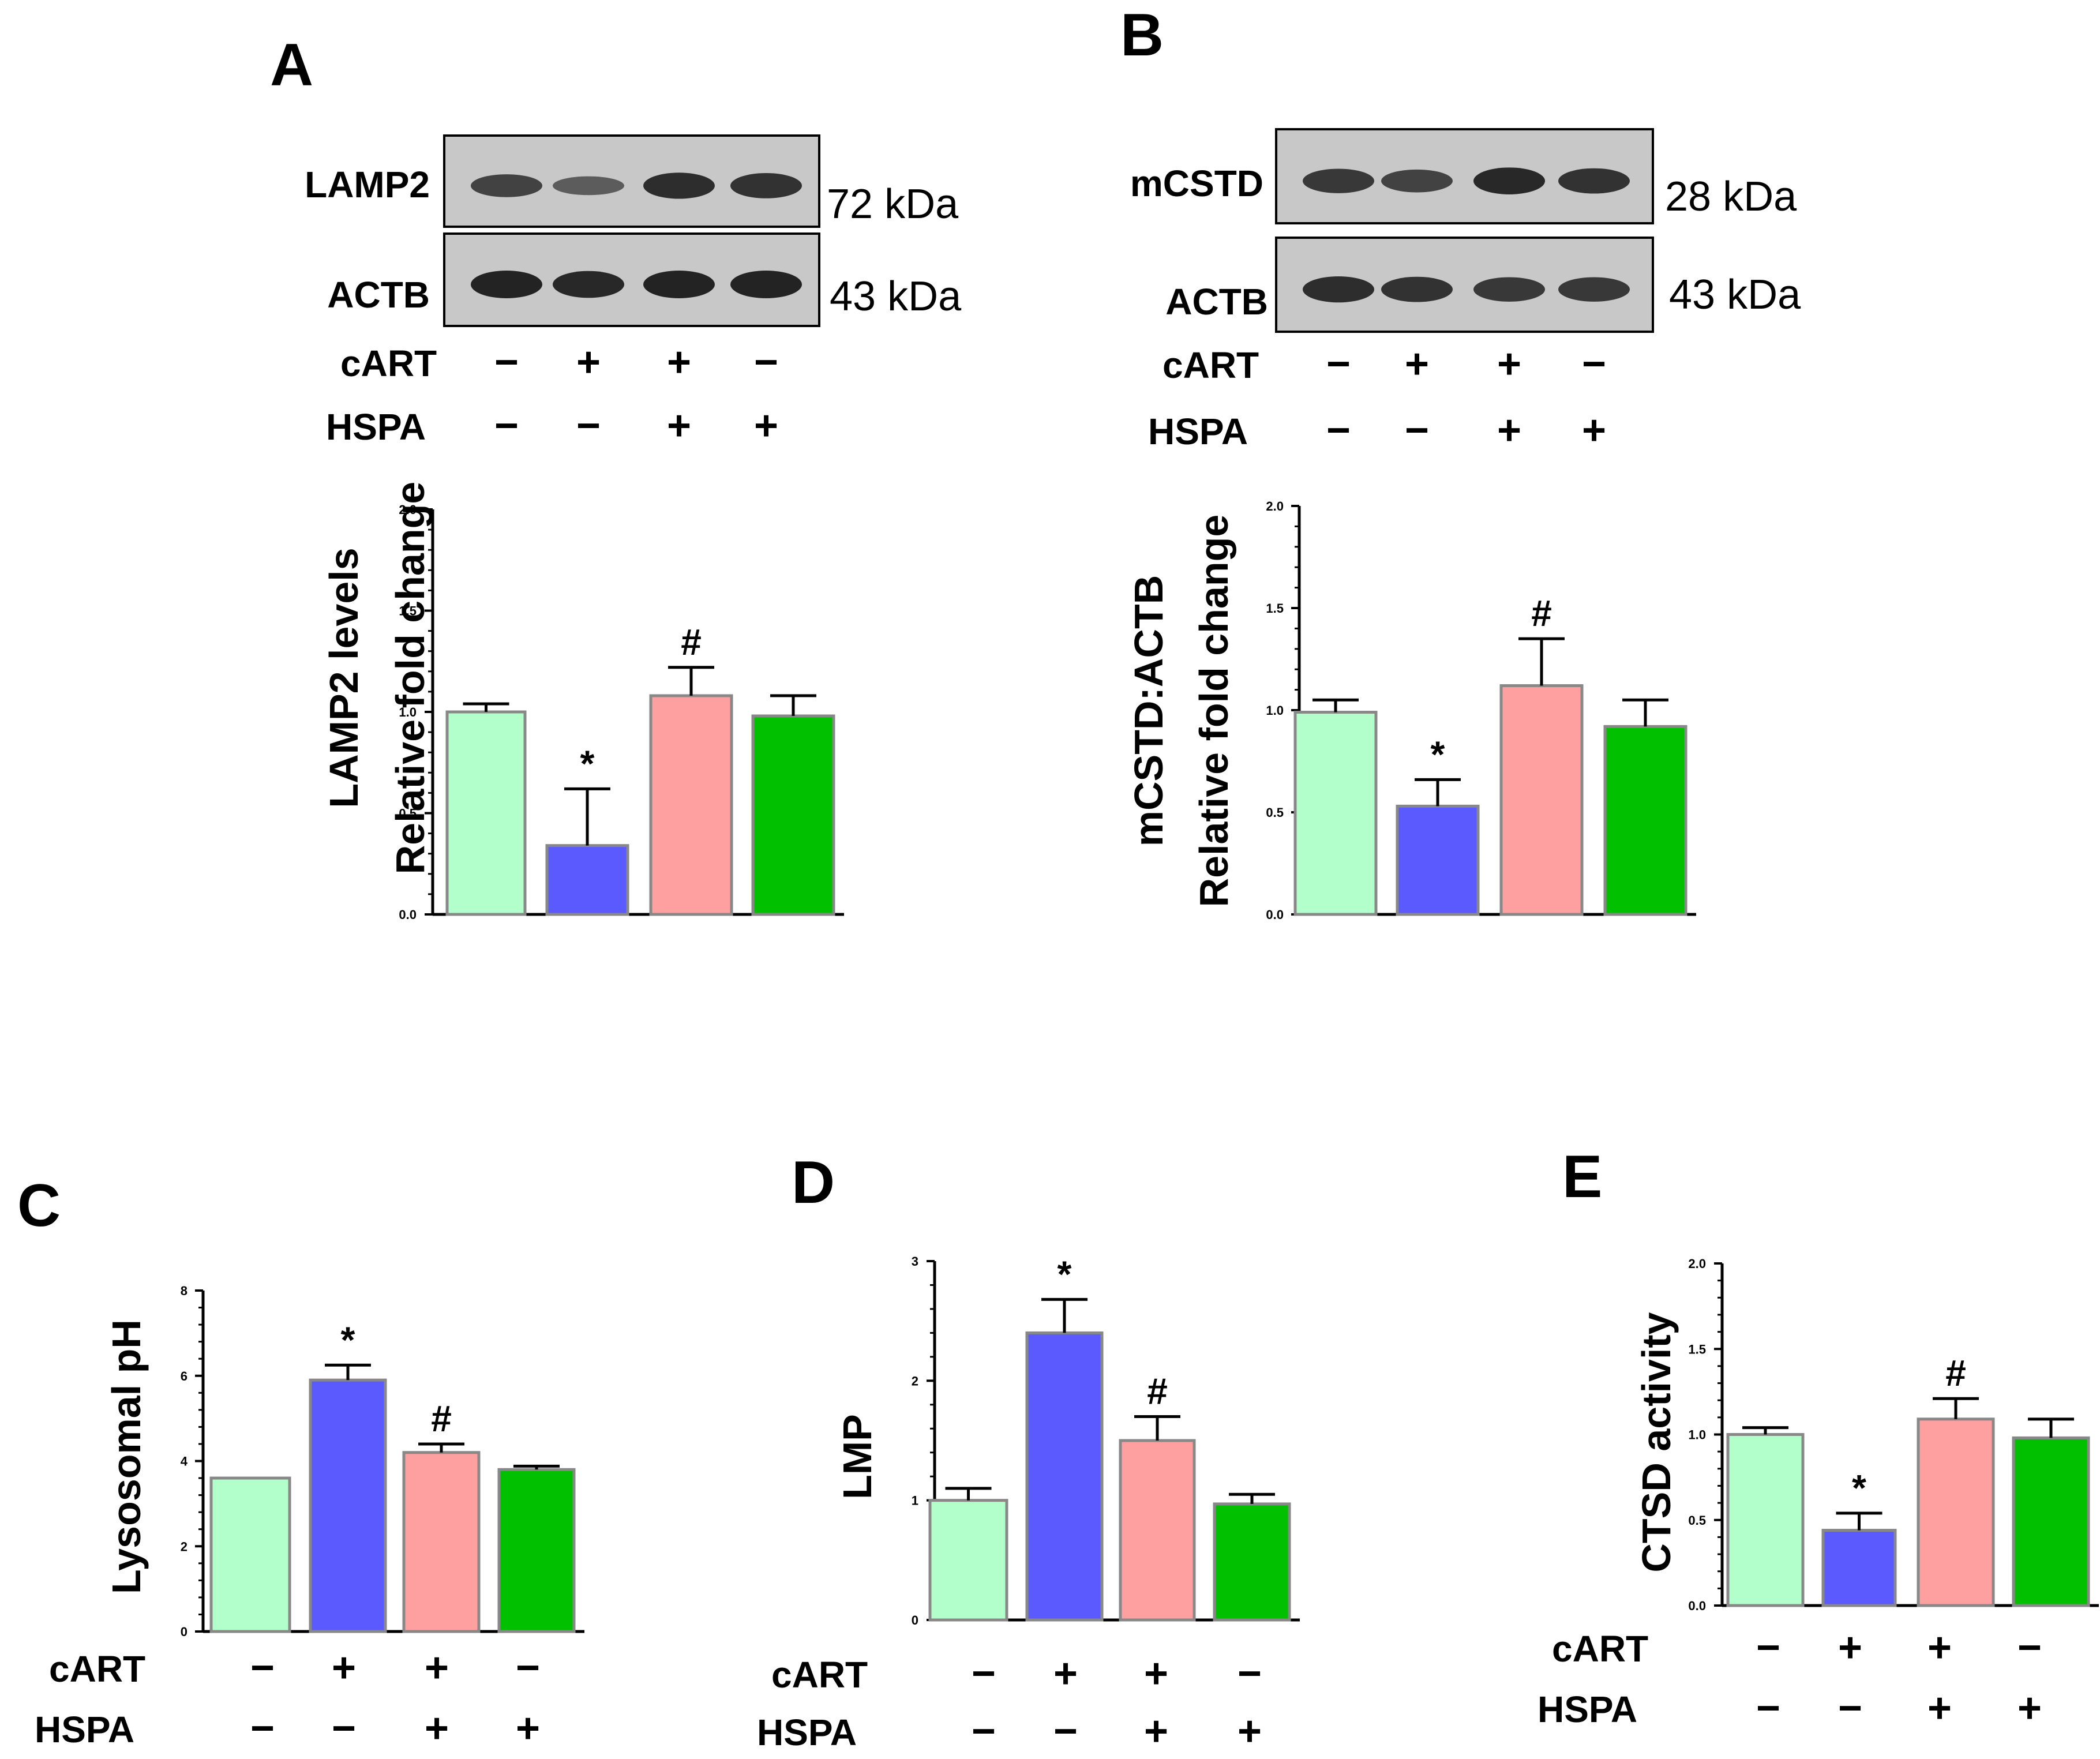  I want to click on blot-b-top-kda-label: 28 kDa, so click(1731, 197).